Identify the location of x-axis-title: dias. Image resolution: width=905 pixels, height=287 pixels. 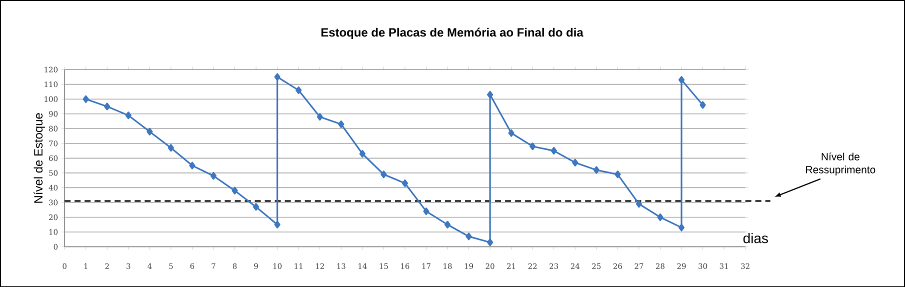
(755, 238).